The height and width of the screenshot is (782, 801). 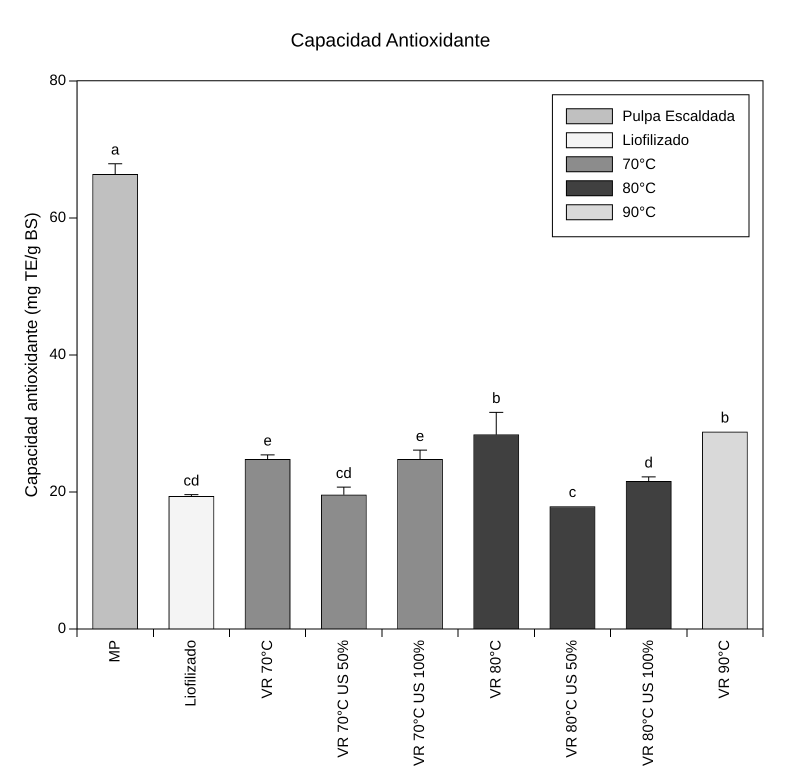 What do you see at coordinates (57, 491) in the screenshot?
I see `y-tick-label: 20` at bounding box center [57, 491].